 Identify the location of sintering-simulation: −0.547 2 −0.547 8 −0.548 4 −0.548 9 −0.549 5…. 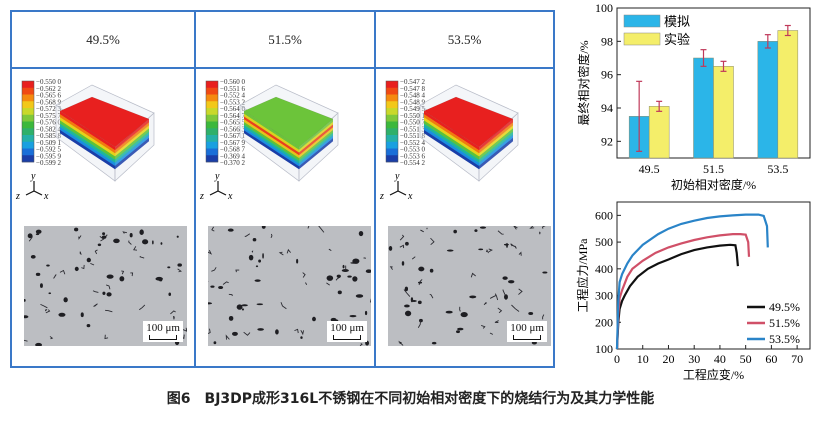
(466, 136).